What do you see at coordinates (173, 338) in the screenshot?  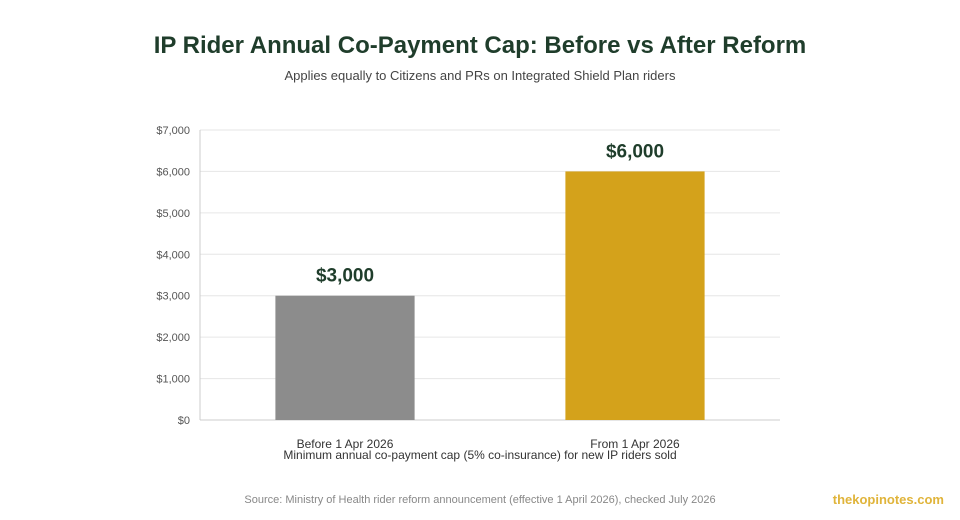 I see `y-tick-label: $2,000` at bounding box center [173, 338].